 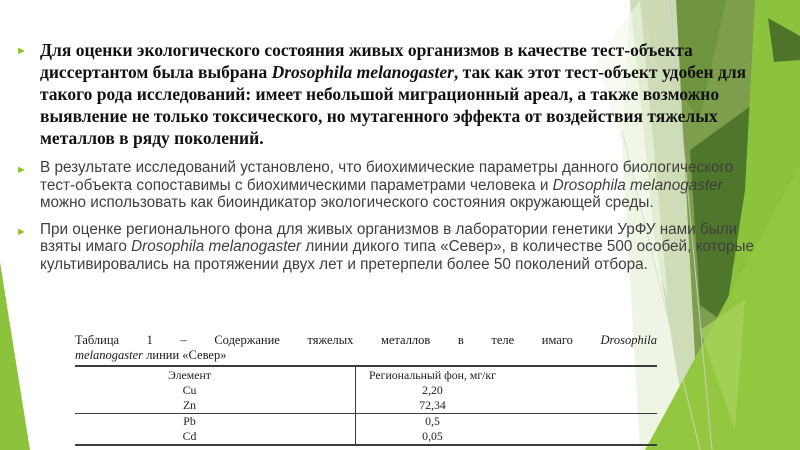 I want to click on table-cell-element: Cd, so click(x=215, y=436).